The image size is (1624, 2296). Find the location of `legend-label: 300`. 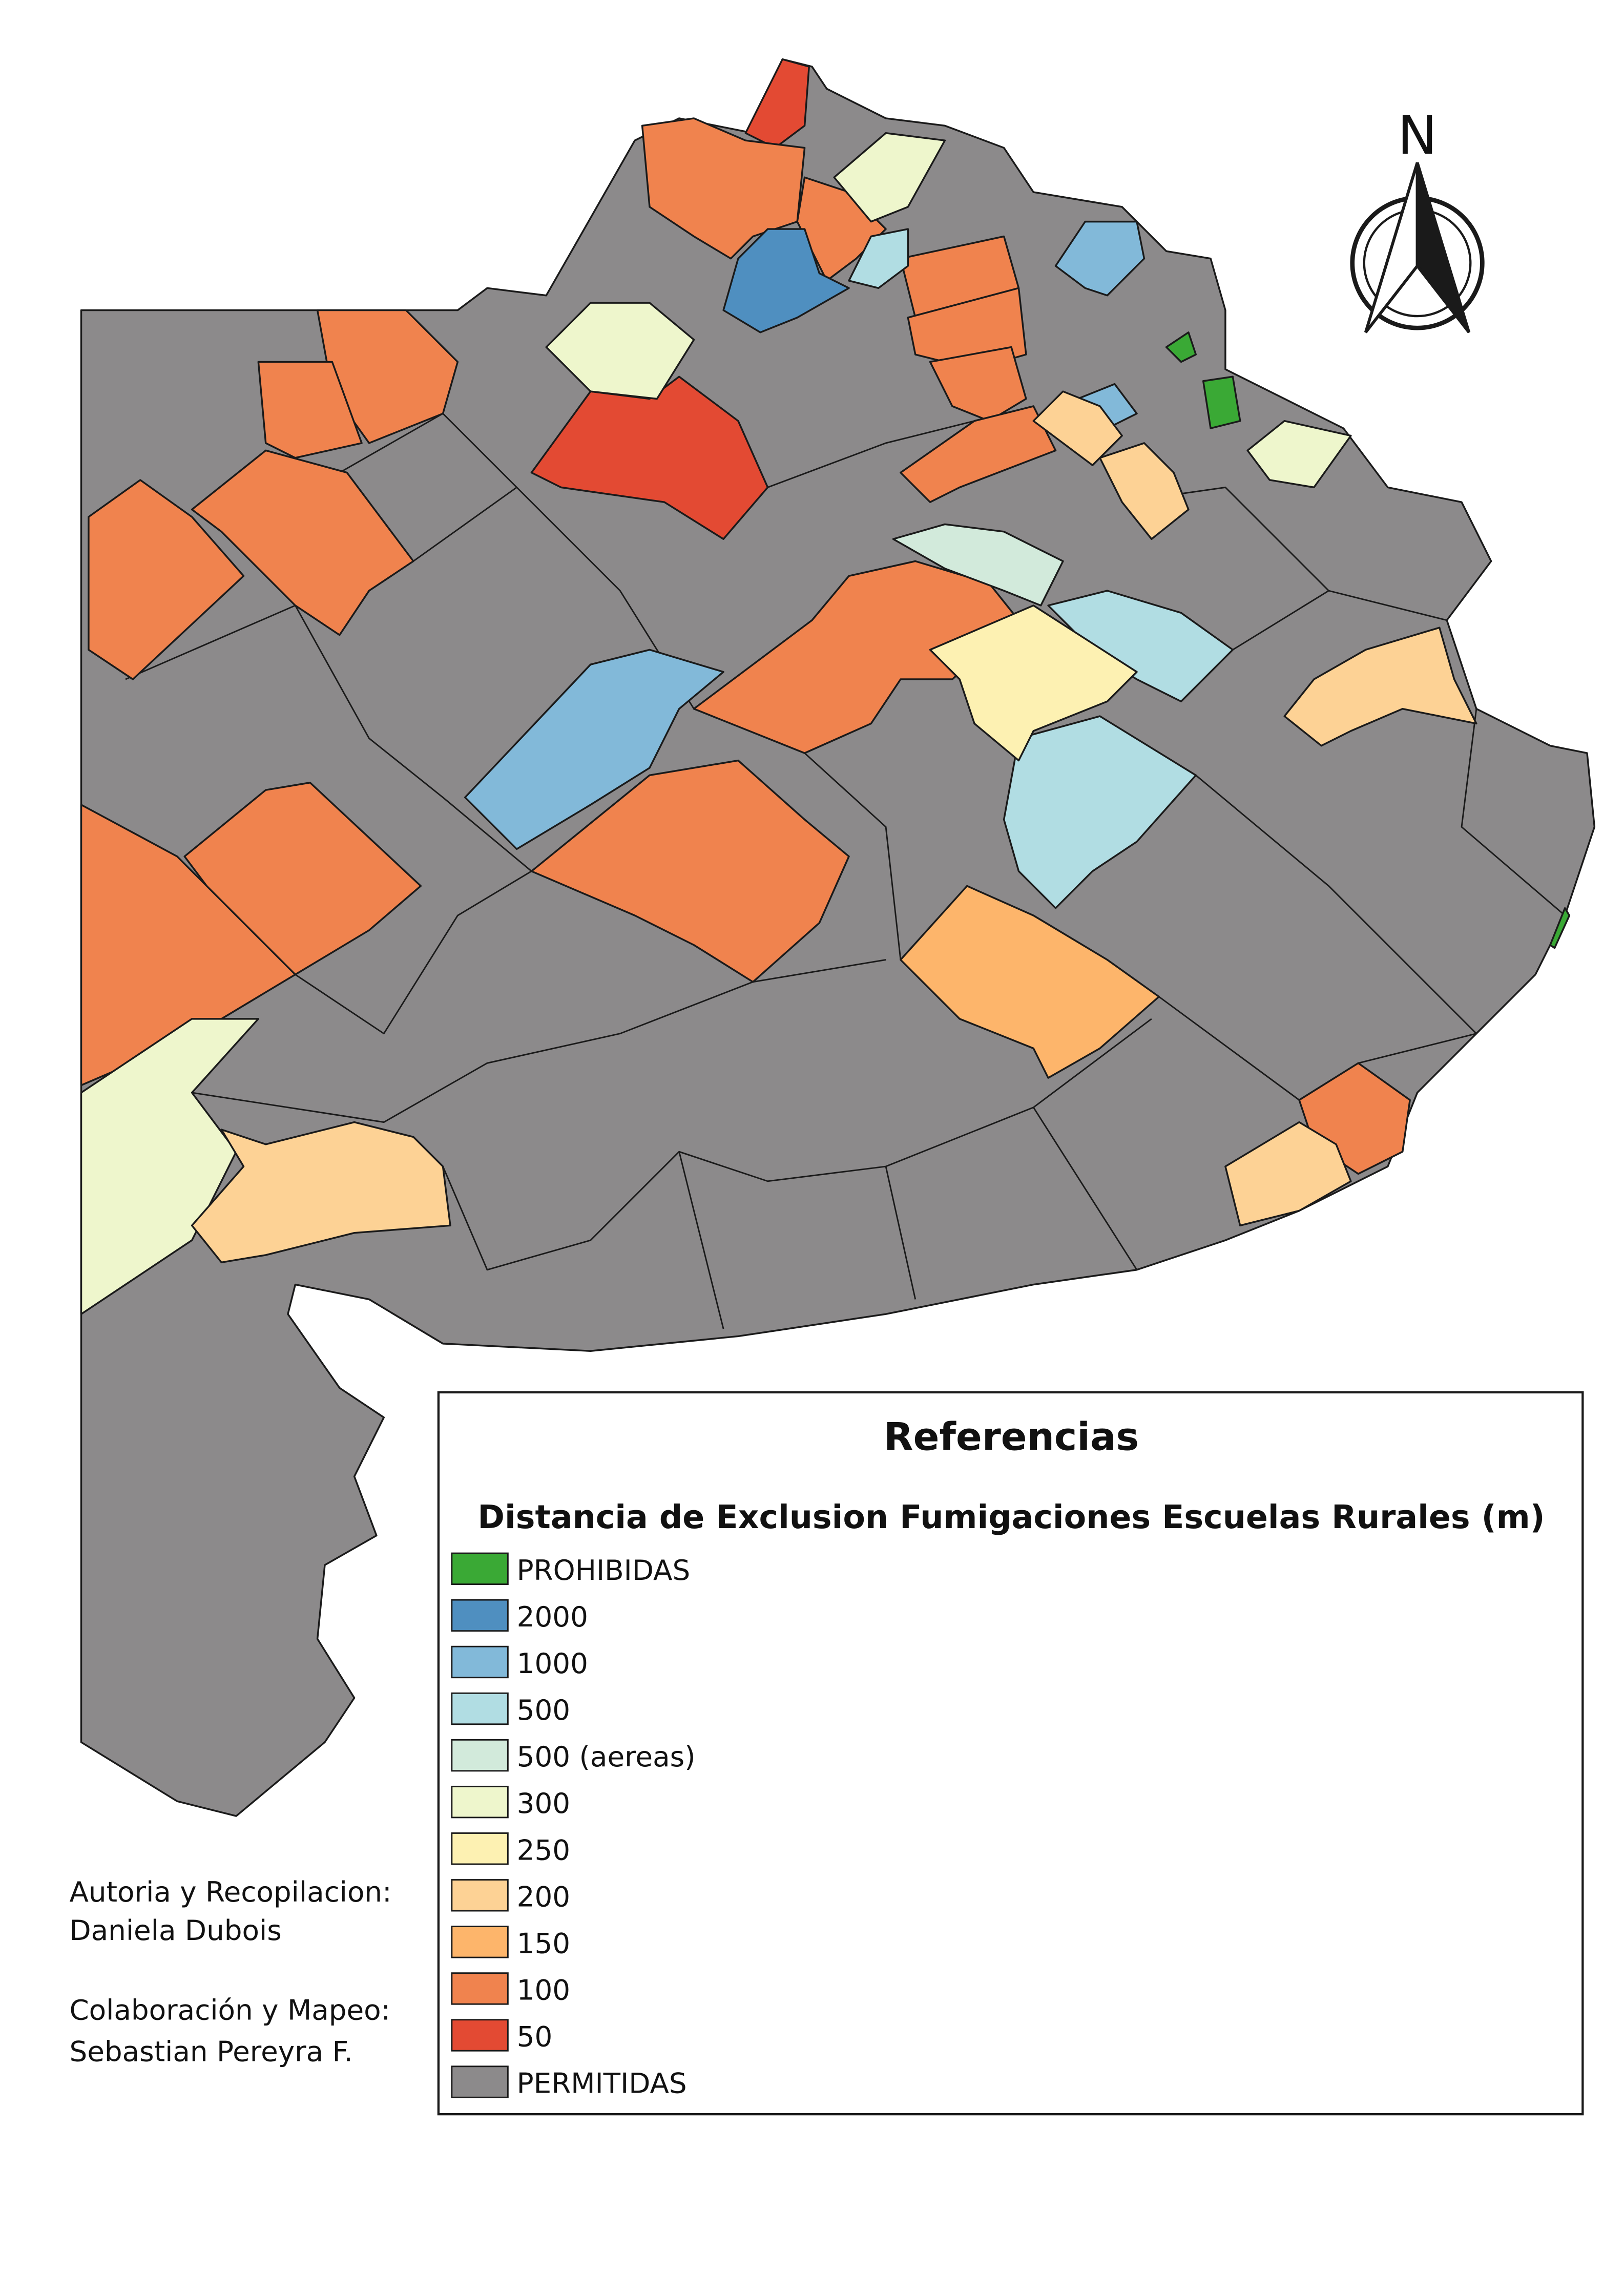

legend-label: 300 is located at coordinates (544, 1803).